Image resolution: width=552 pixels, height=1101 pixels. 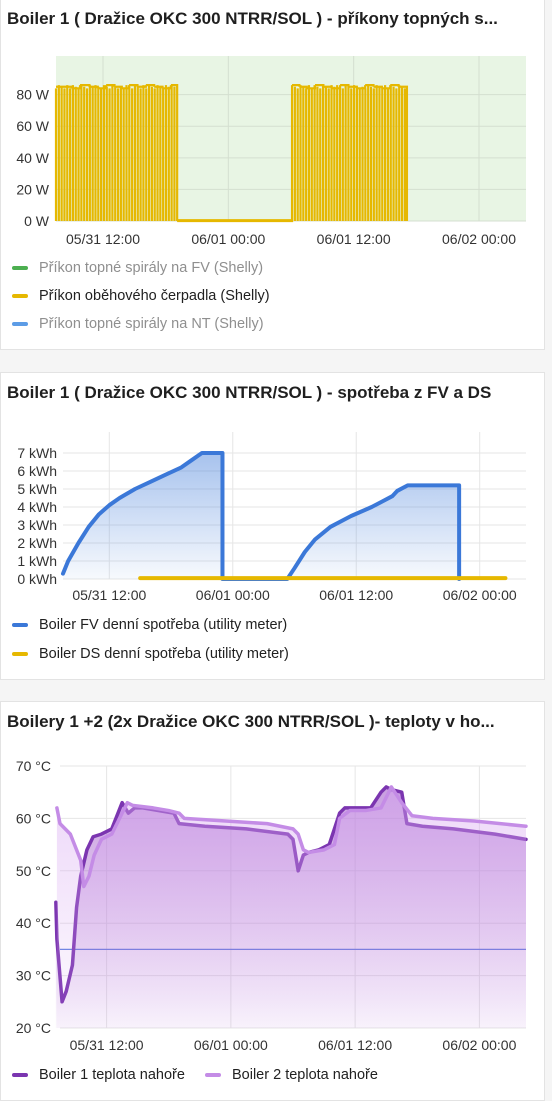 What do you see at coordinates (37, 525) in the screenshot?
I see `y-tick-label: 3 kWh` at bounding box center [37, 525].